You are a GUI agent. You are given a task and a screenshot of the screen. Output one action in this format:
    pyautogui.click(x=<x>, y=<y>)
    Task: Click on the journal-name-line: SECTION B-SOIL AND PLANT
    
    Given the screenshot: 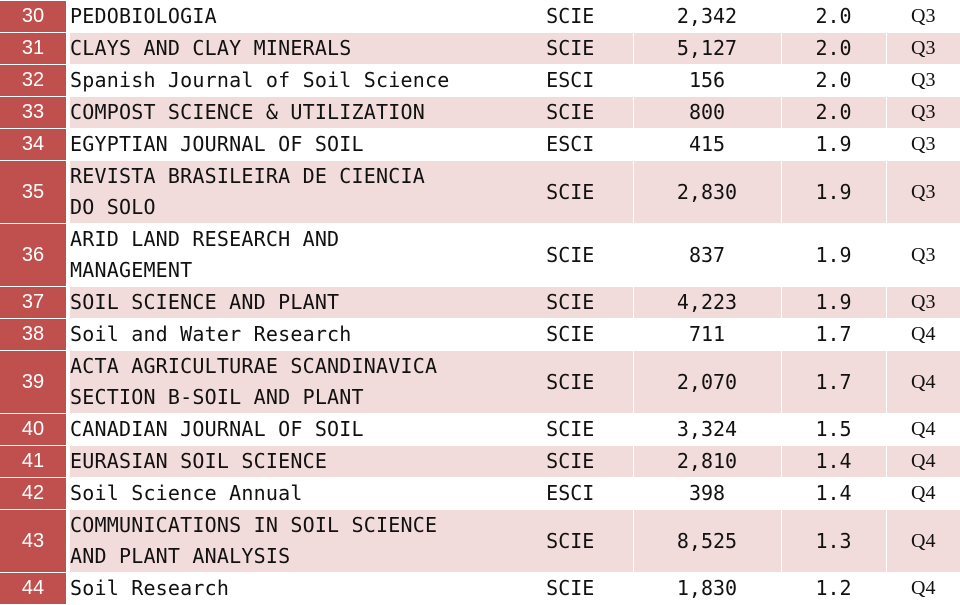 What is the action you would take?
    pyautogui.click(x=217, y=397)
    